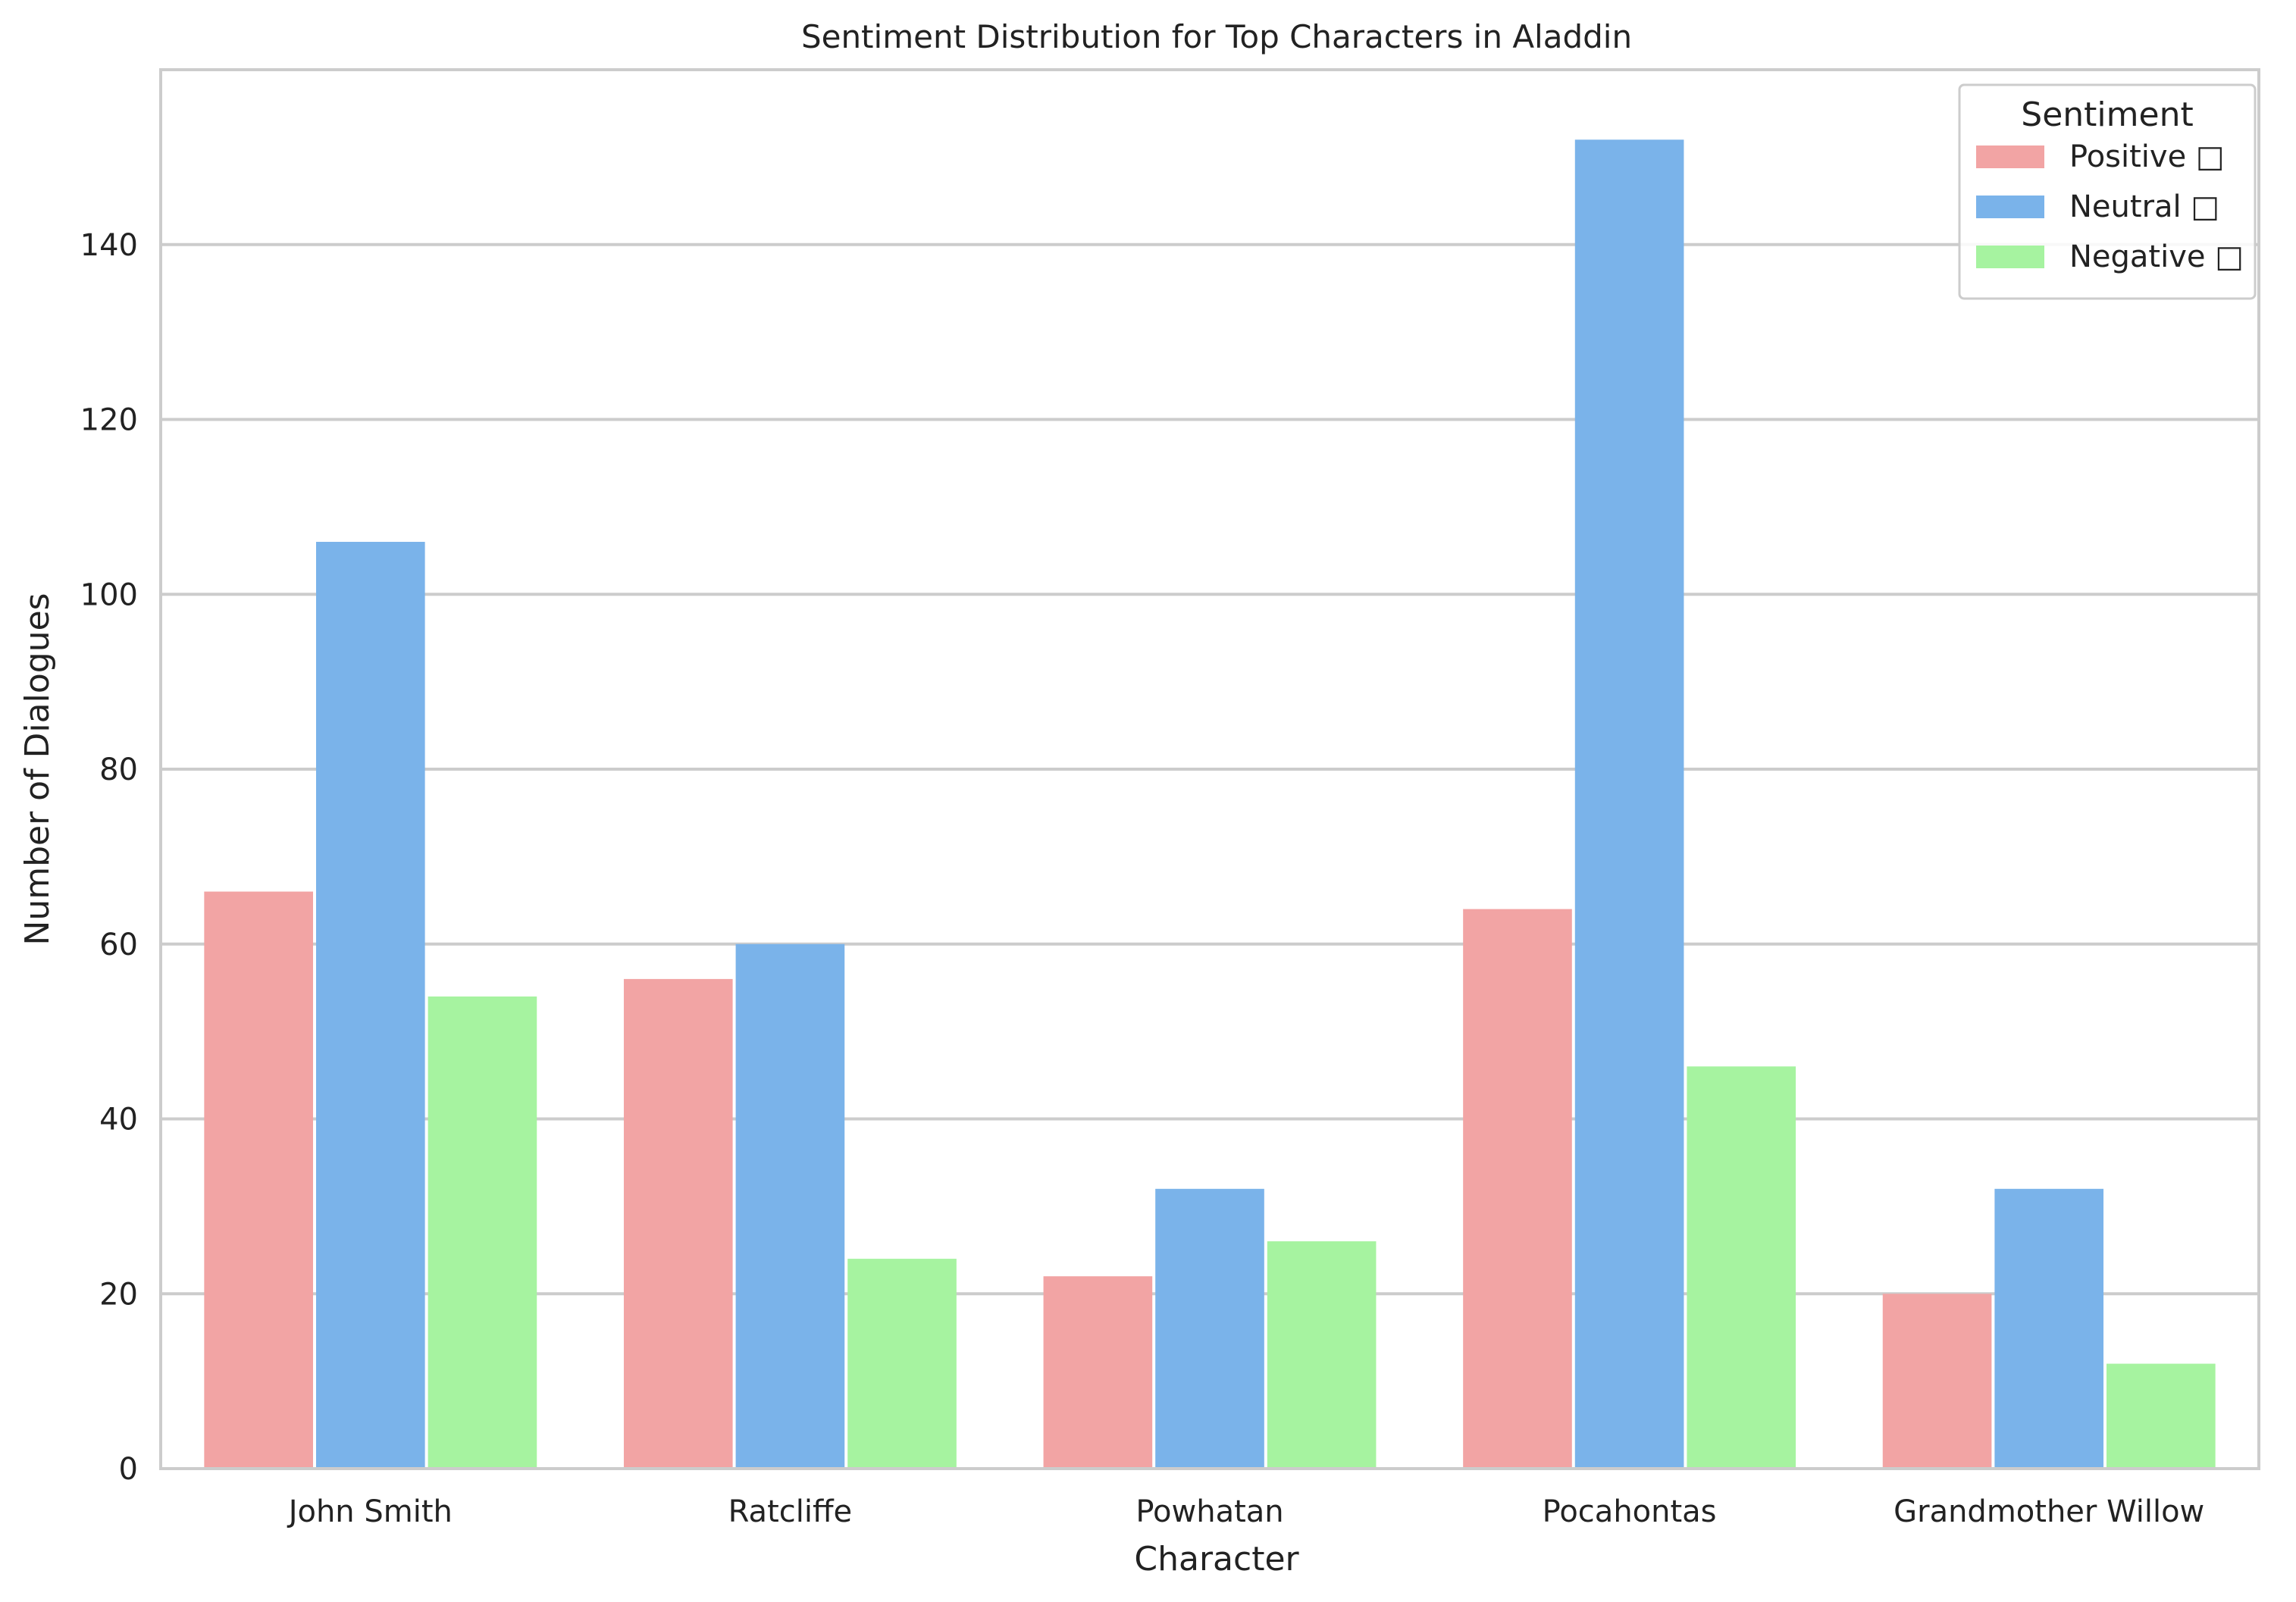  Describe the element at coordinates (1209, 1511) in the screenshot. I see `x-tick-label: Powhatan` at that location.